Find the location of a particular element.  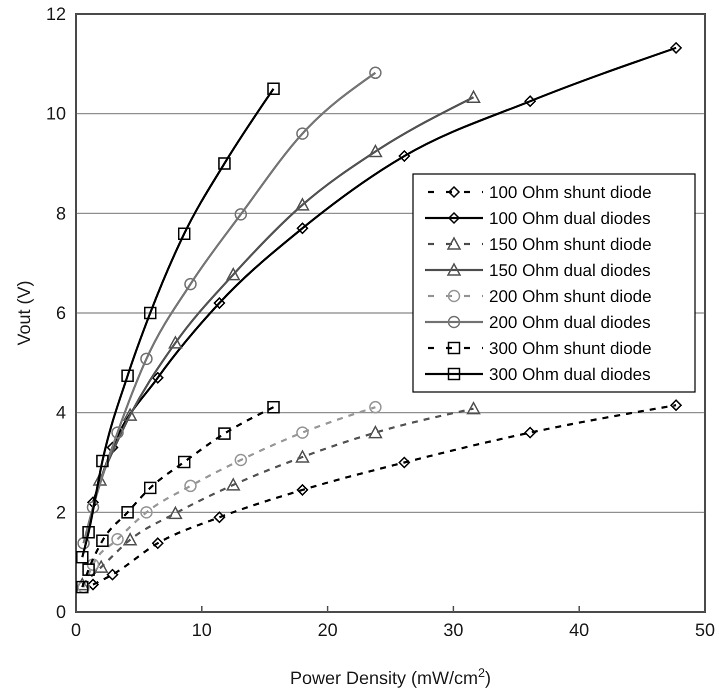

legend-label: 150 Ohm dual diodes is located at coordinates (570, 270).